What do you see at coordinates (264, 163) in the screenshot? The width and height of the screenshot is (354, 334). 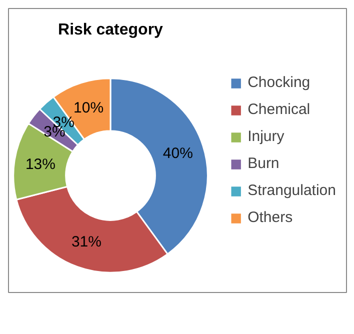 I see `legend-label: Burn` at bounding box center [264, 163].